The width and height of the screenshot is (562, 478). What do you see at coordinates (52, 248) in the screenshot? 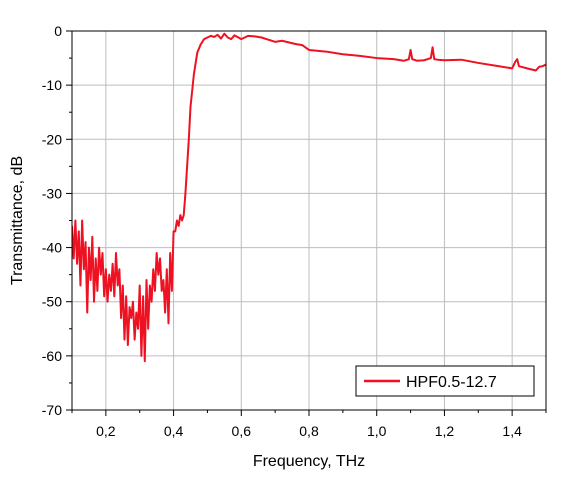
I see `y-tick-label: -40` at bounding box center [52, 248].